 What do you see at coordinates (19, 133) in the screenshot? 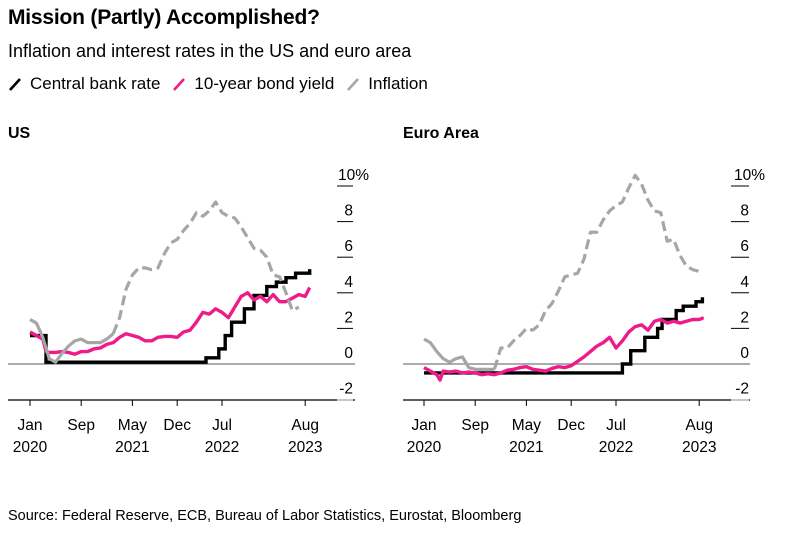
I see `panel-title-us: US` at bounding box center [19, 133].